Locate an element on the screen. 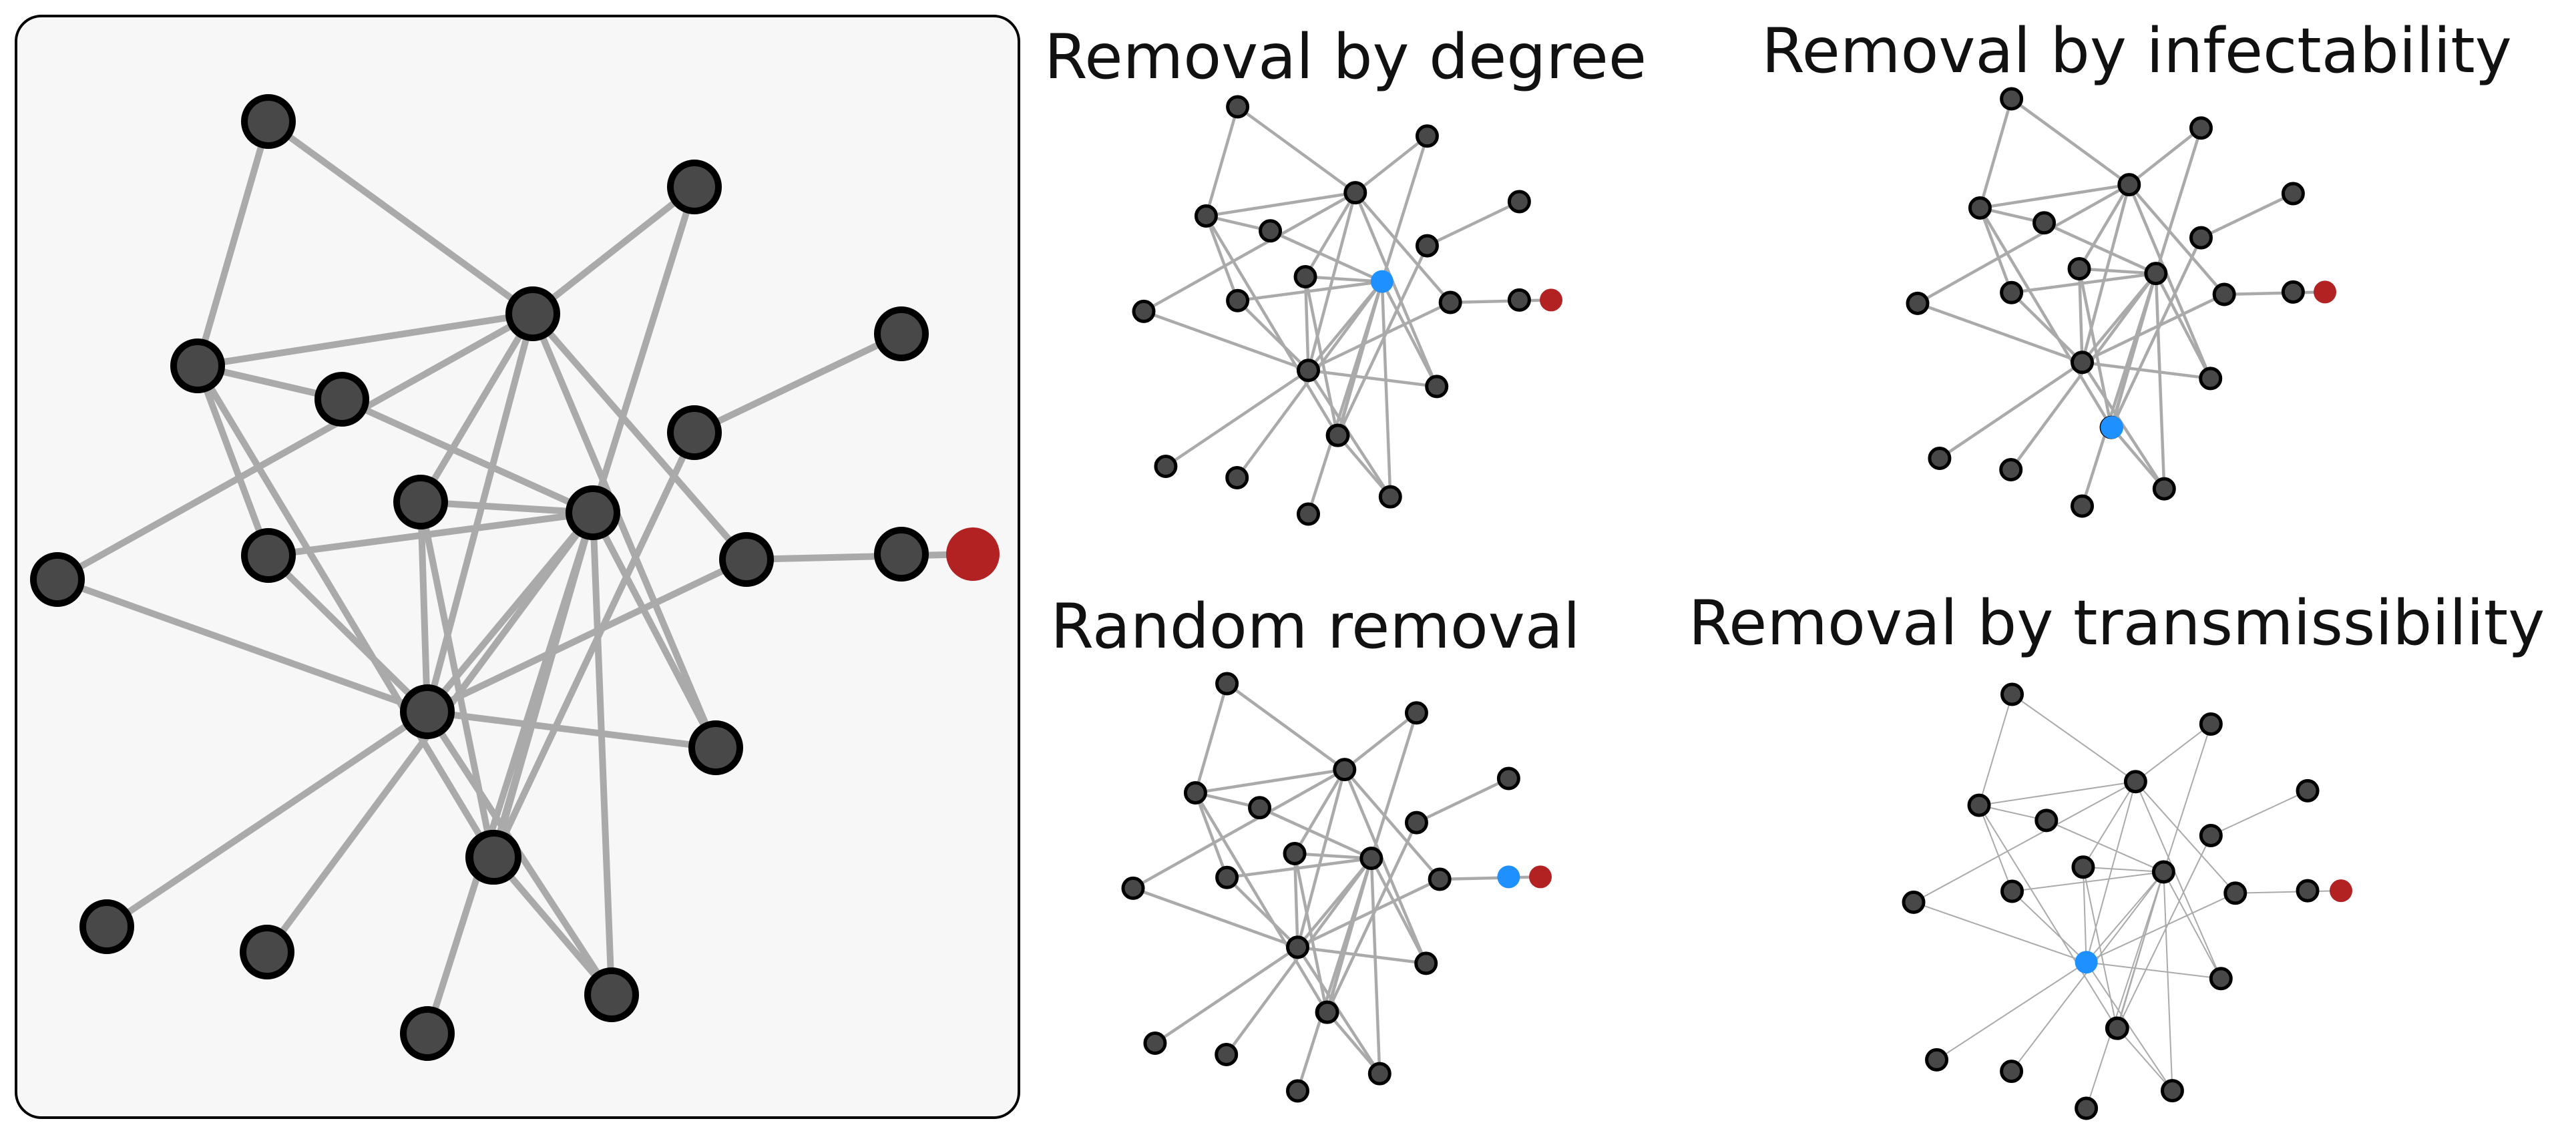 Image resolution: width=2576 pixels, height=1137 pixels. source-node is located at coordinates (973, 554).